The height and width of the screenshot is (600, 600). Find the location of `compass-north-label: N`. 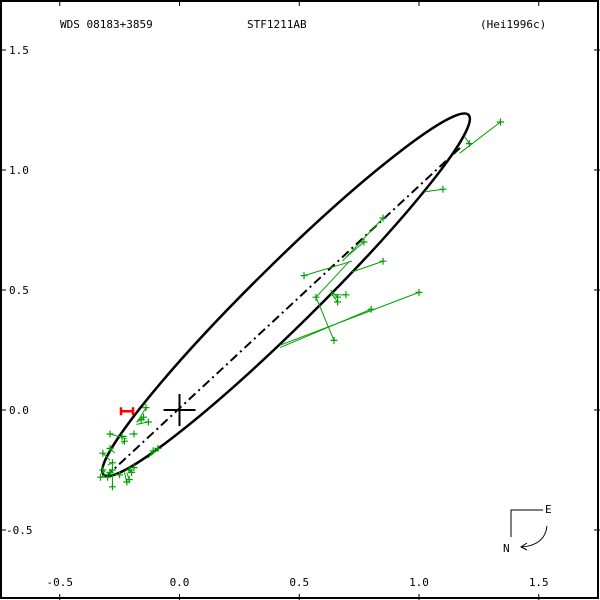

compass-north-label: N is located at coordinates (506, 548).